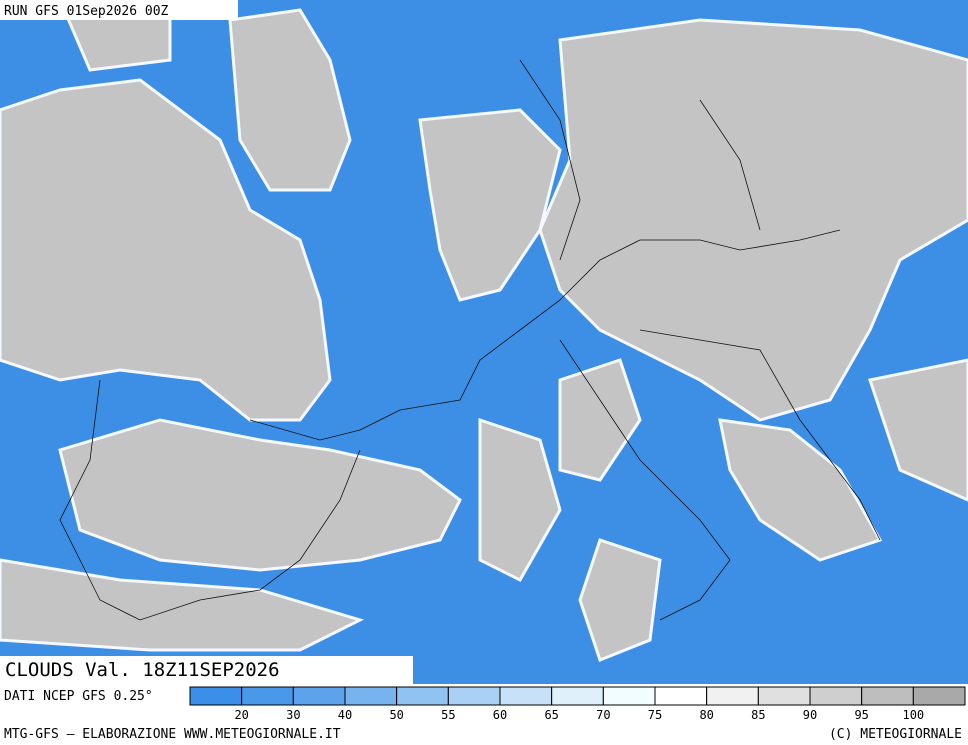  I want to click on legend-label: 75, so click(655, 715).